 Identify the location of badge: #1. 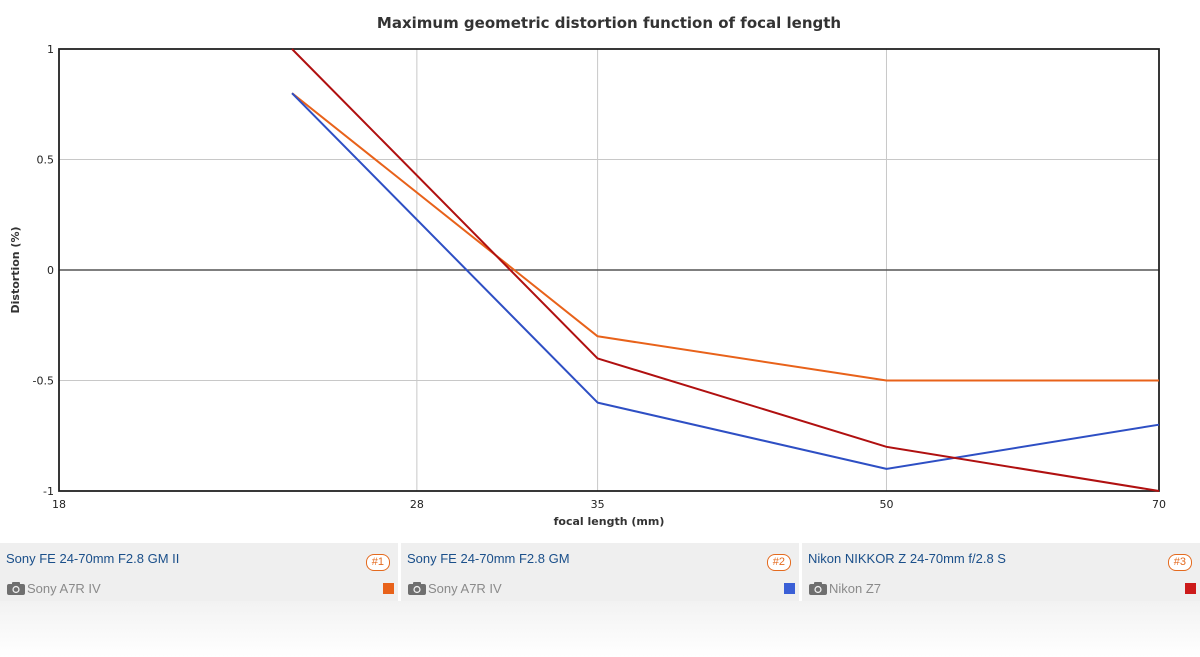
(377, 562).